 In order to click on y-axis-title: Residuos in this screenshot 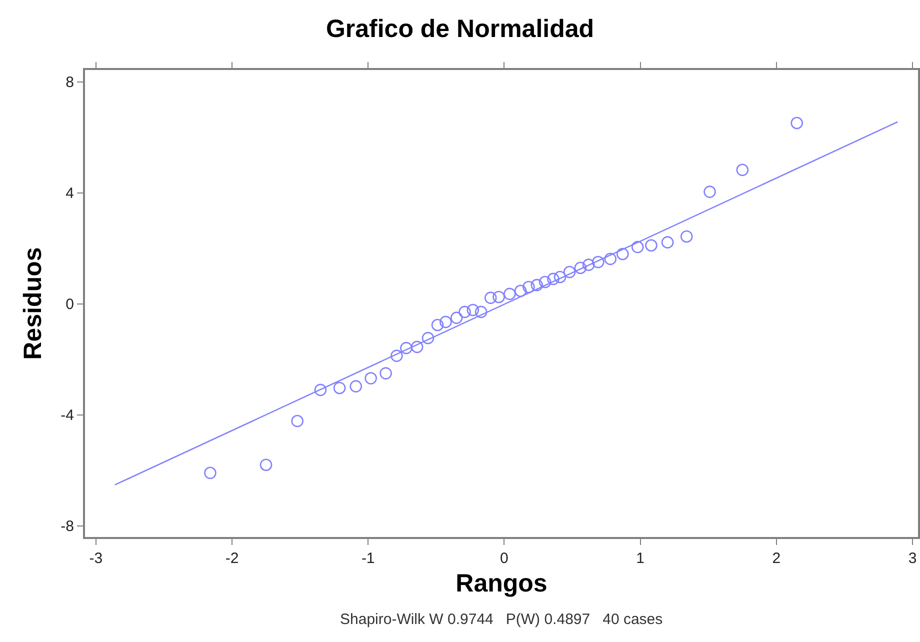, I will do `click(32, 303)`.